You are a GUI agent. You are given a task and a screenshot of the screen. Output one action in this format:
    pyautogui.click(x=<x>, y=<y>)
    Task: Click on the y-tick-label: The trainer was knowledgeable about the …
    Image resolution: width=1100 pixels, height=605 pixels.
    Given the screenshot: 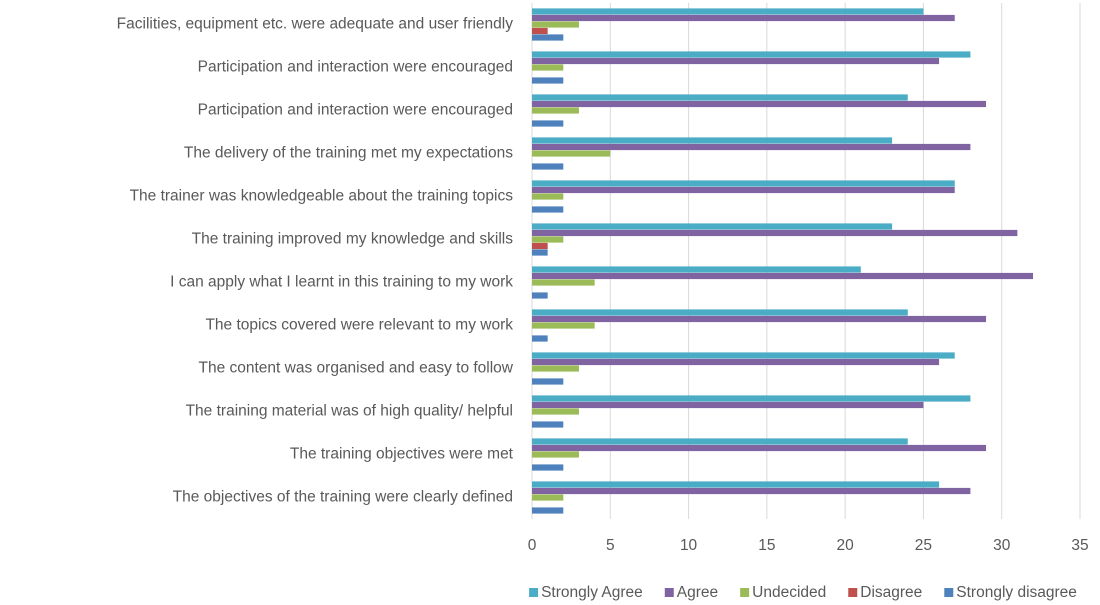 What is the action you would take?
    pyautogui.click(x=322, y=196)
    